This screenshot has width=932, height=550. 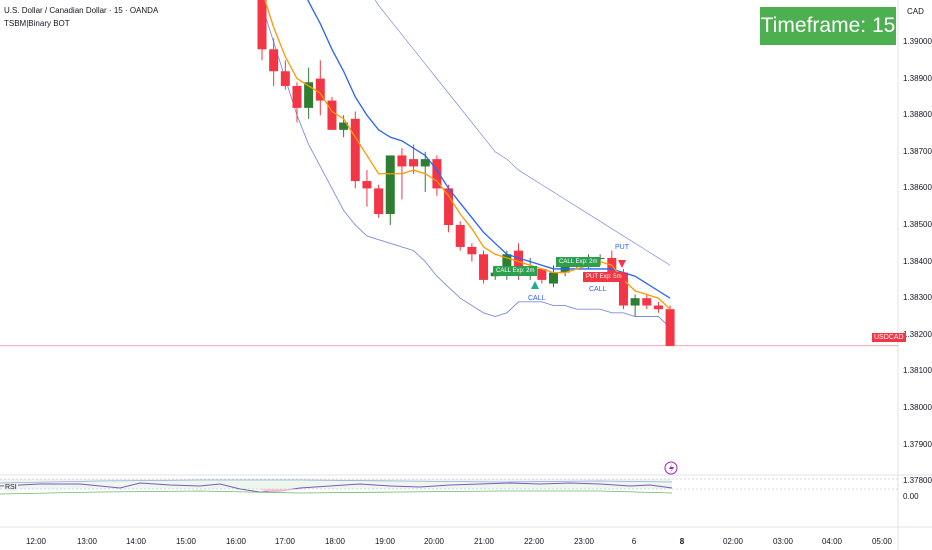 What do you see at coordinates (186, 541) in the screenshot?
I see `time-tick: 15:00` at bounding box center [186, 541].